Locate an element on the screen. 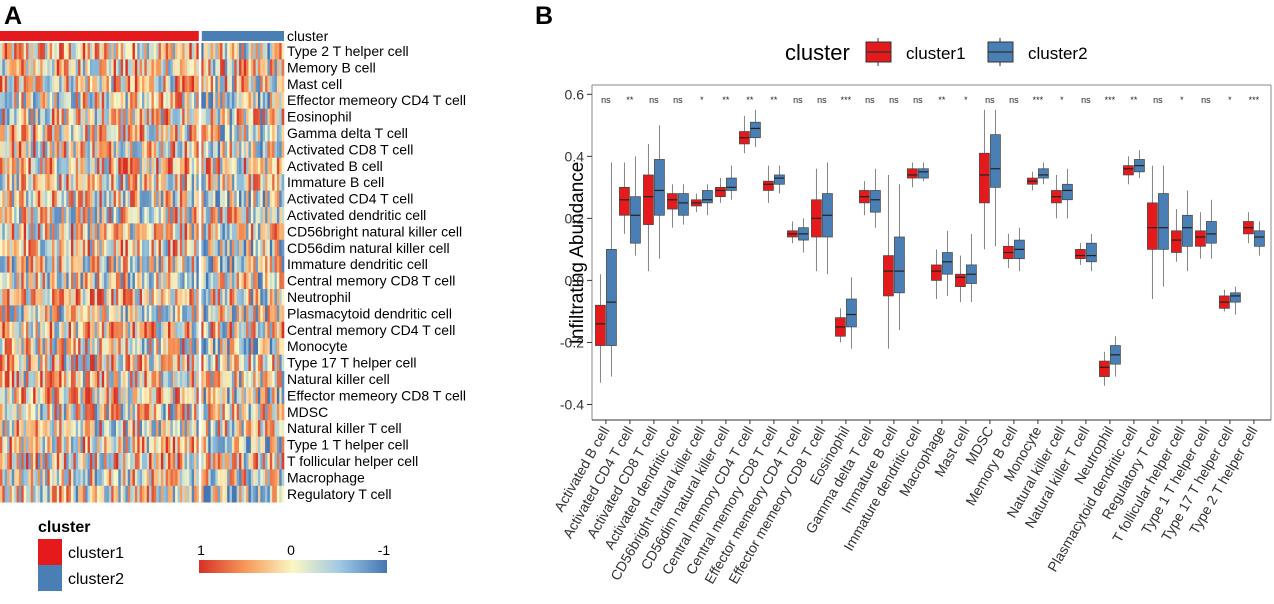  heatmap-row is located at coordinates (142, 51).